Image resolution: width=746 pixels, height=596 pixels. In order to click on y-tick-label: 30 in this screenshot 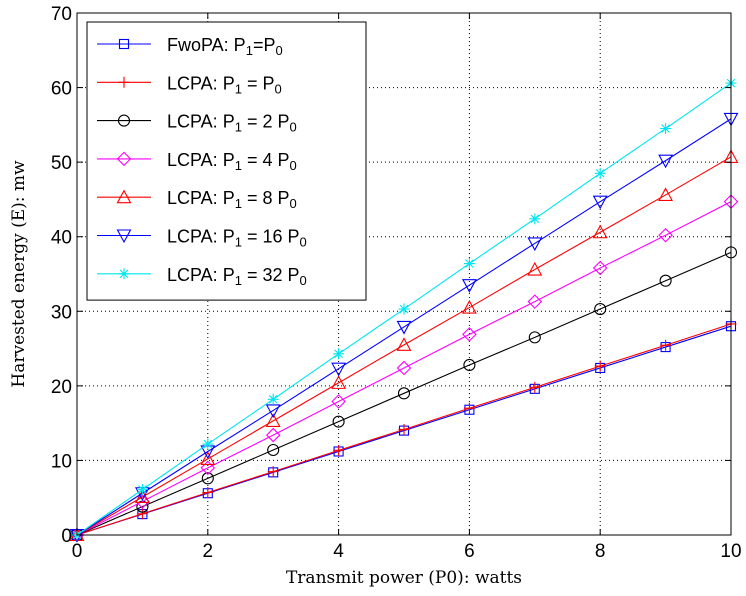, I will do `click(61, 312)`.